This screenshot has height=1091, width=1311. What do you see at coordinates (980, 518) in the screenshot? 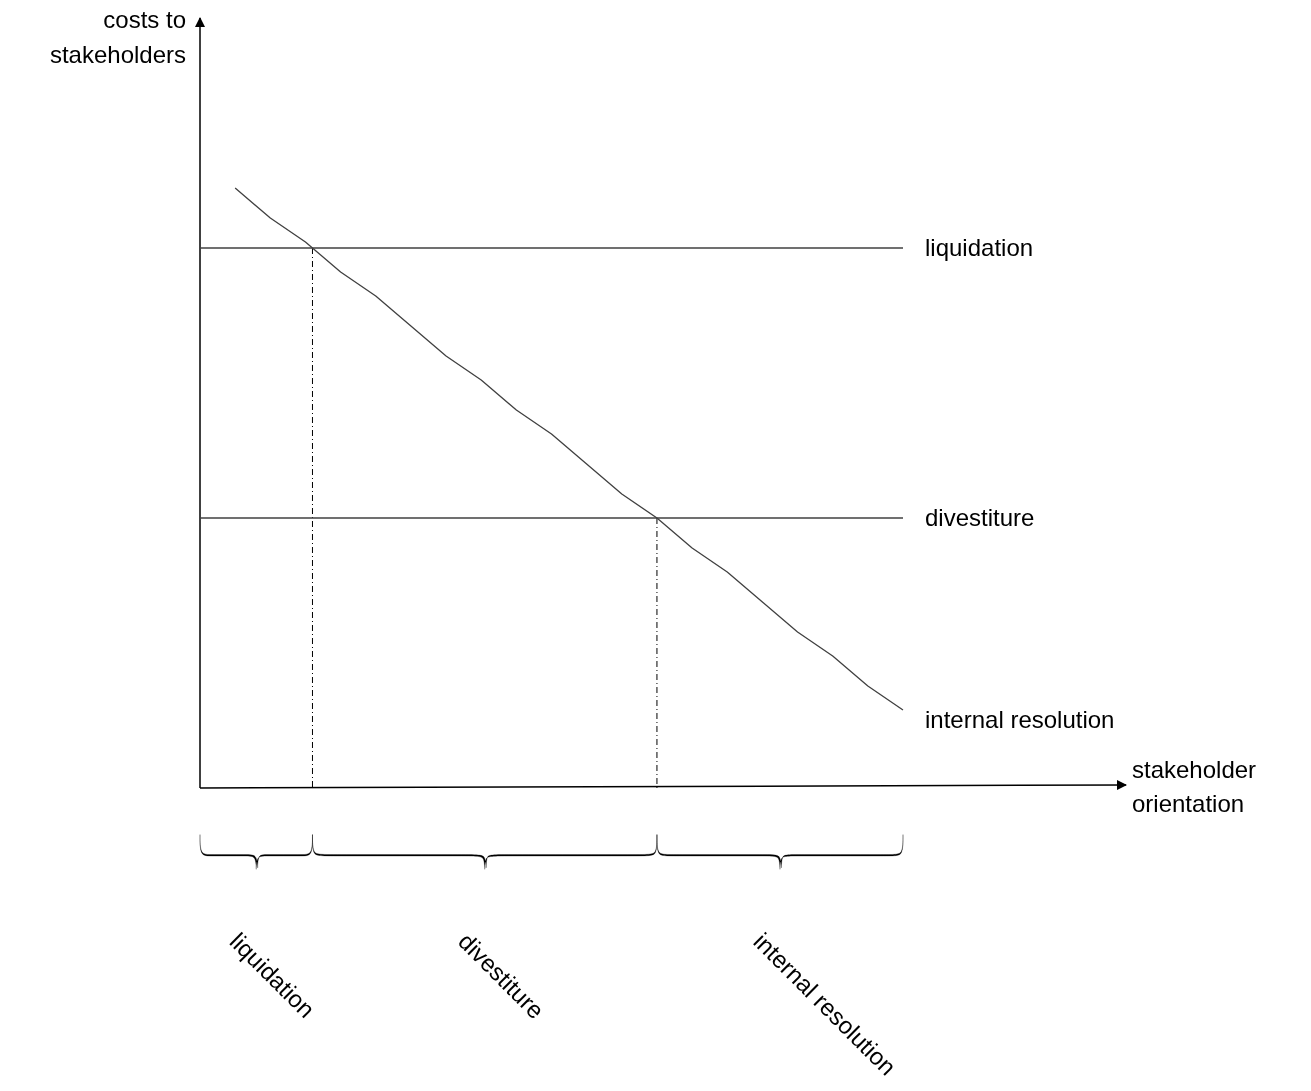
I see `series-label: divestiture` at bounding box center [980, 518].